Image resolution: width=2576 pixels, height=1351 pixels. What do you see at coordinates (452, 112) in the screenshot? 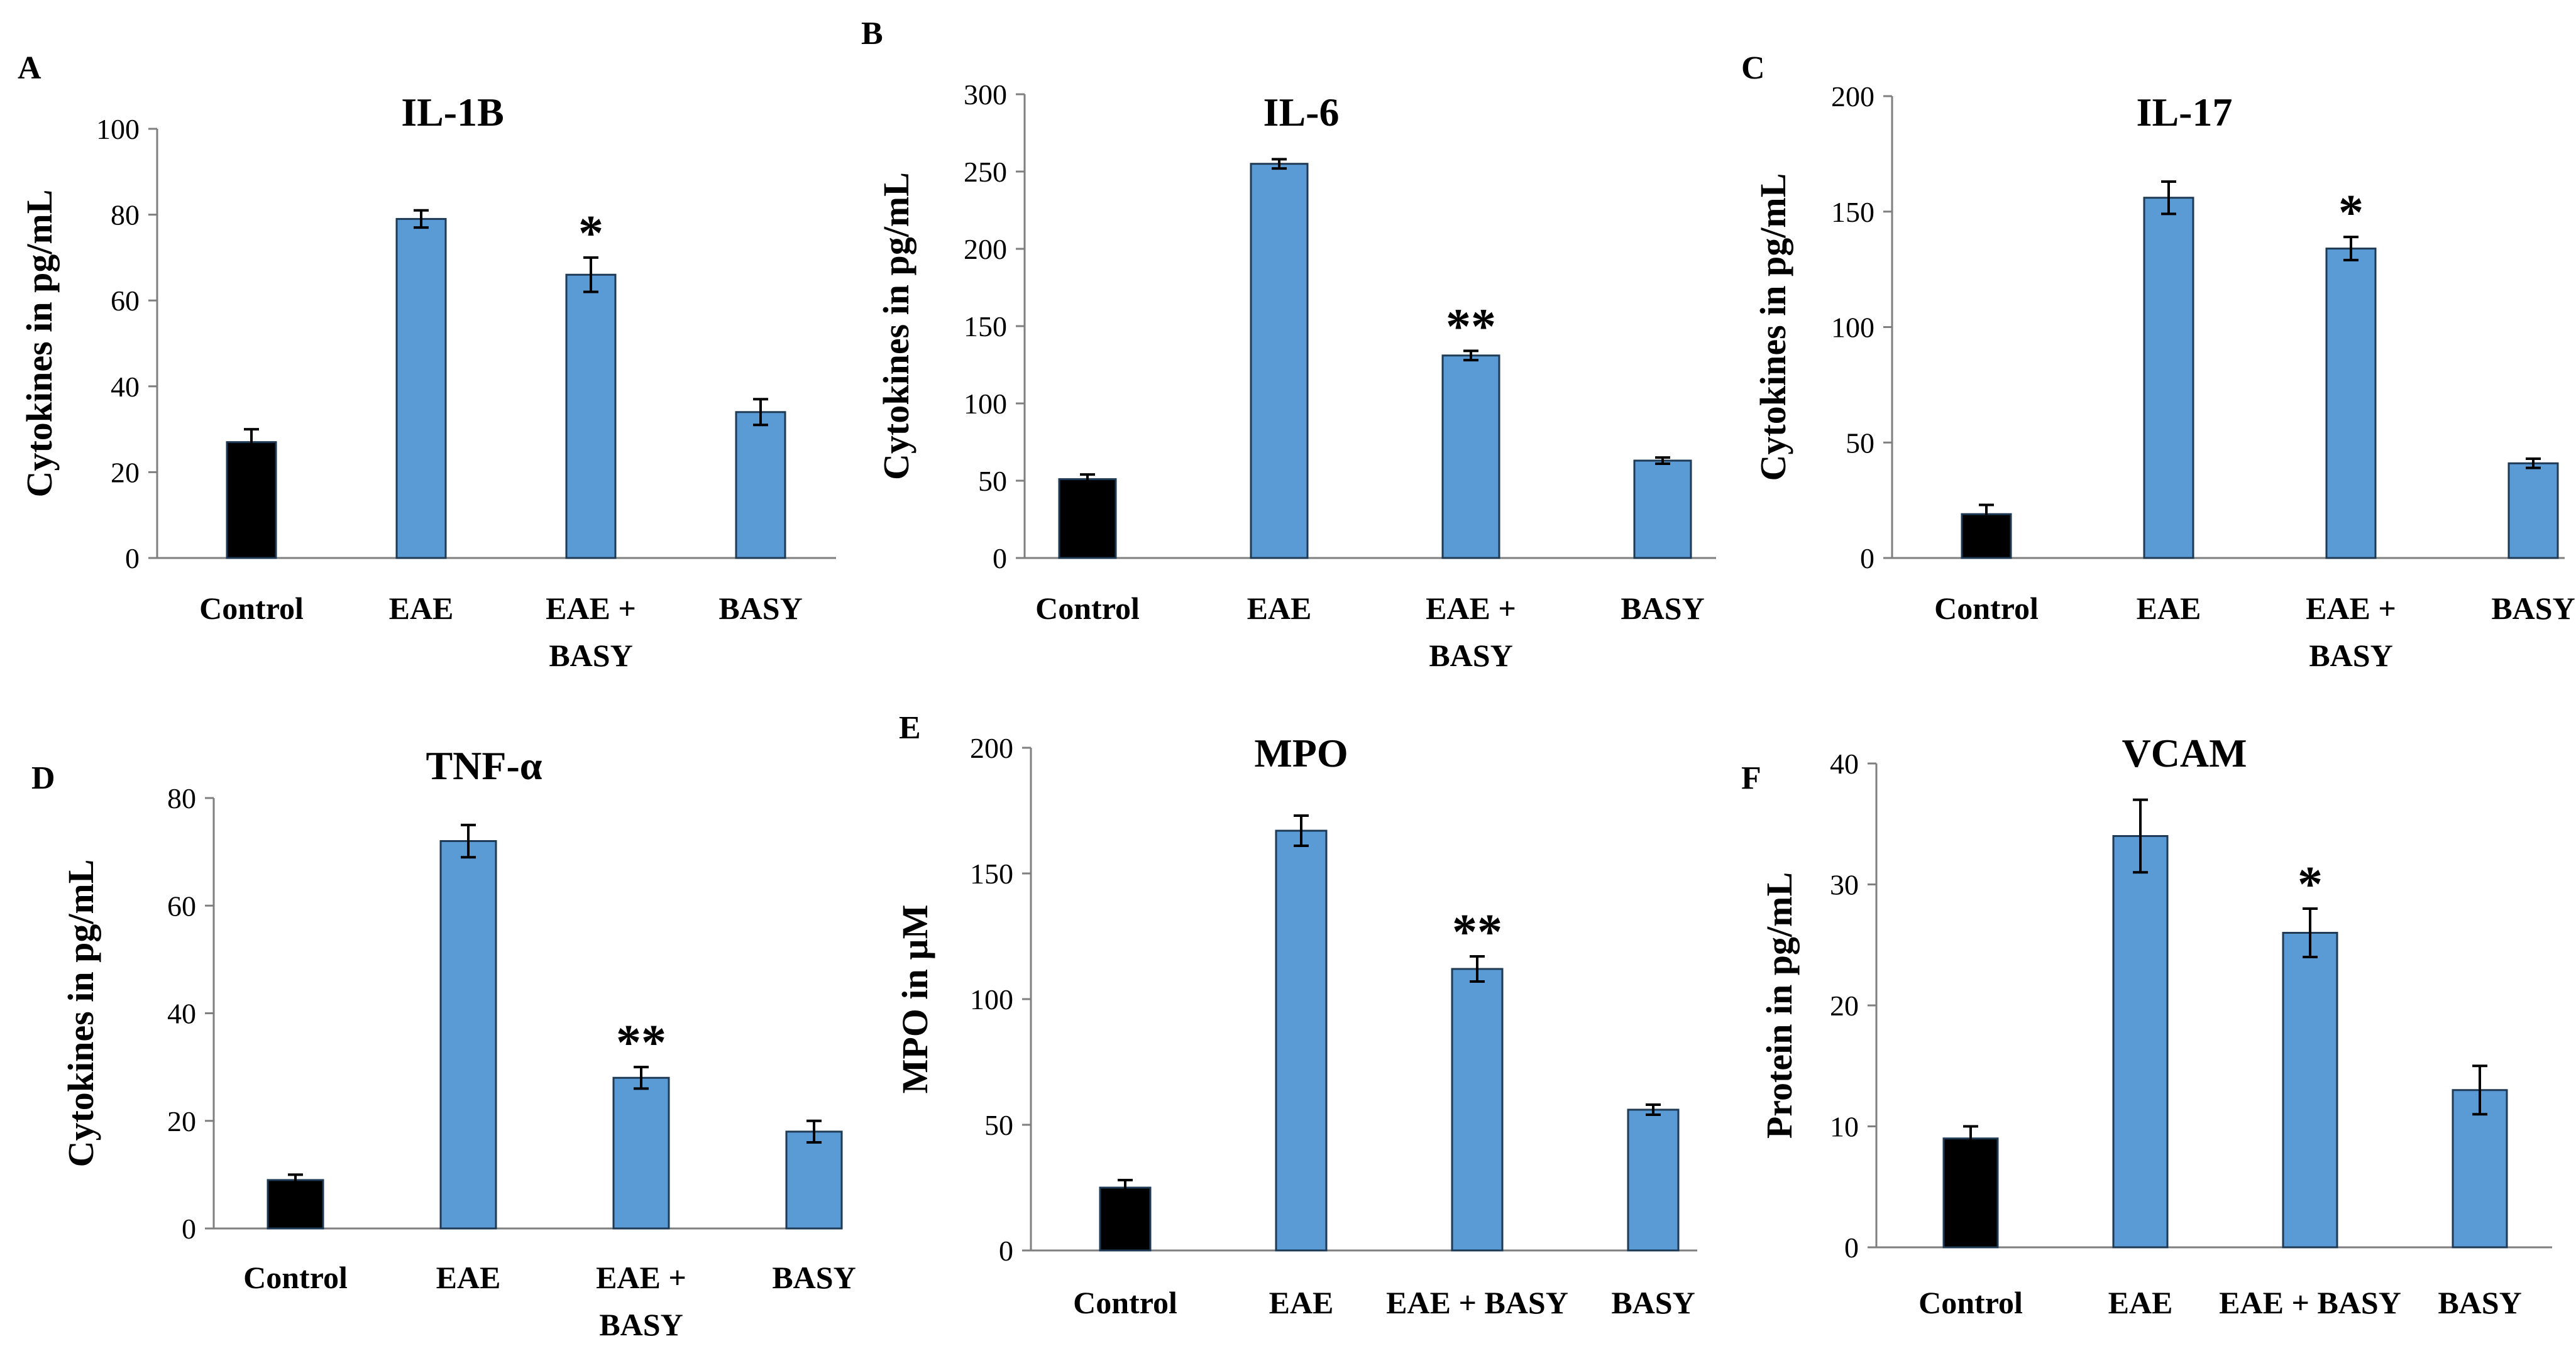
I see `chart-title: IL-1B` at bounding box center [452, 112].